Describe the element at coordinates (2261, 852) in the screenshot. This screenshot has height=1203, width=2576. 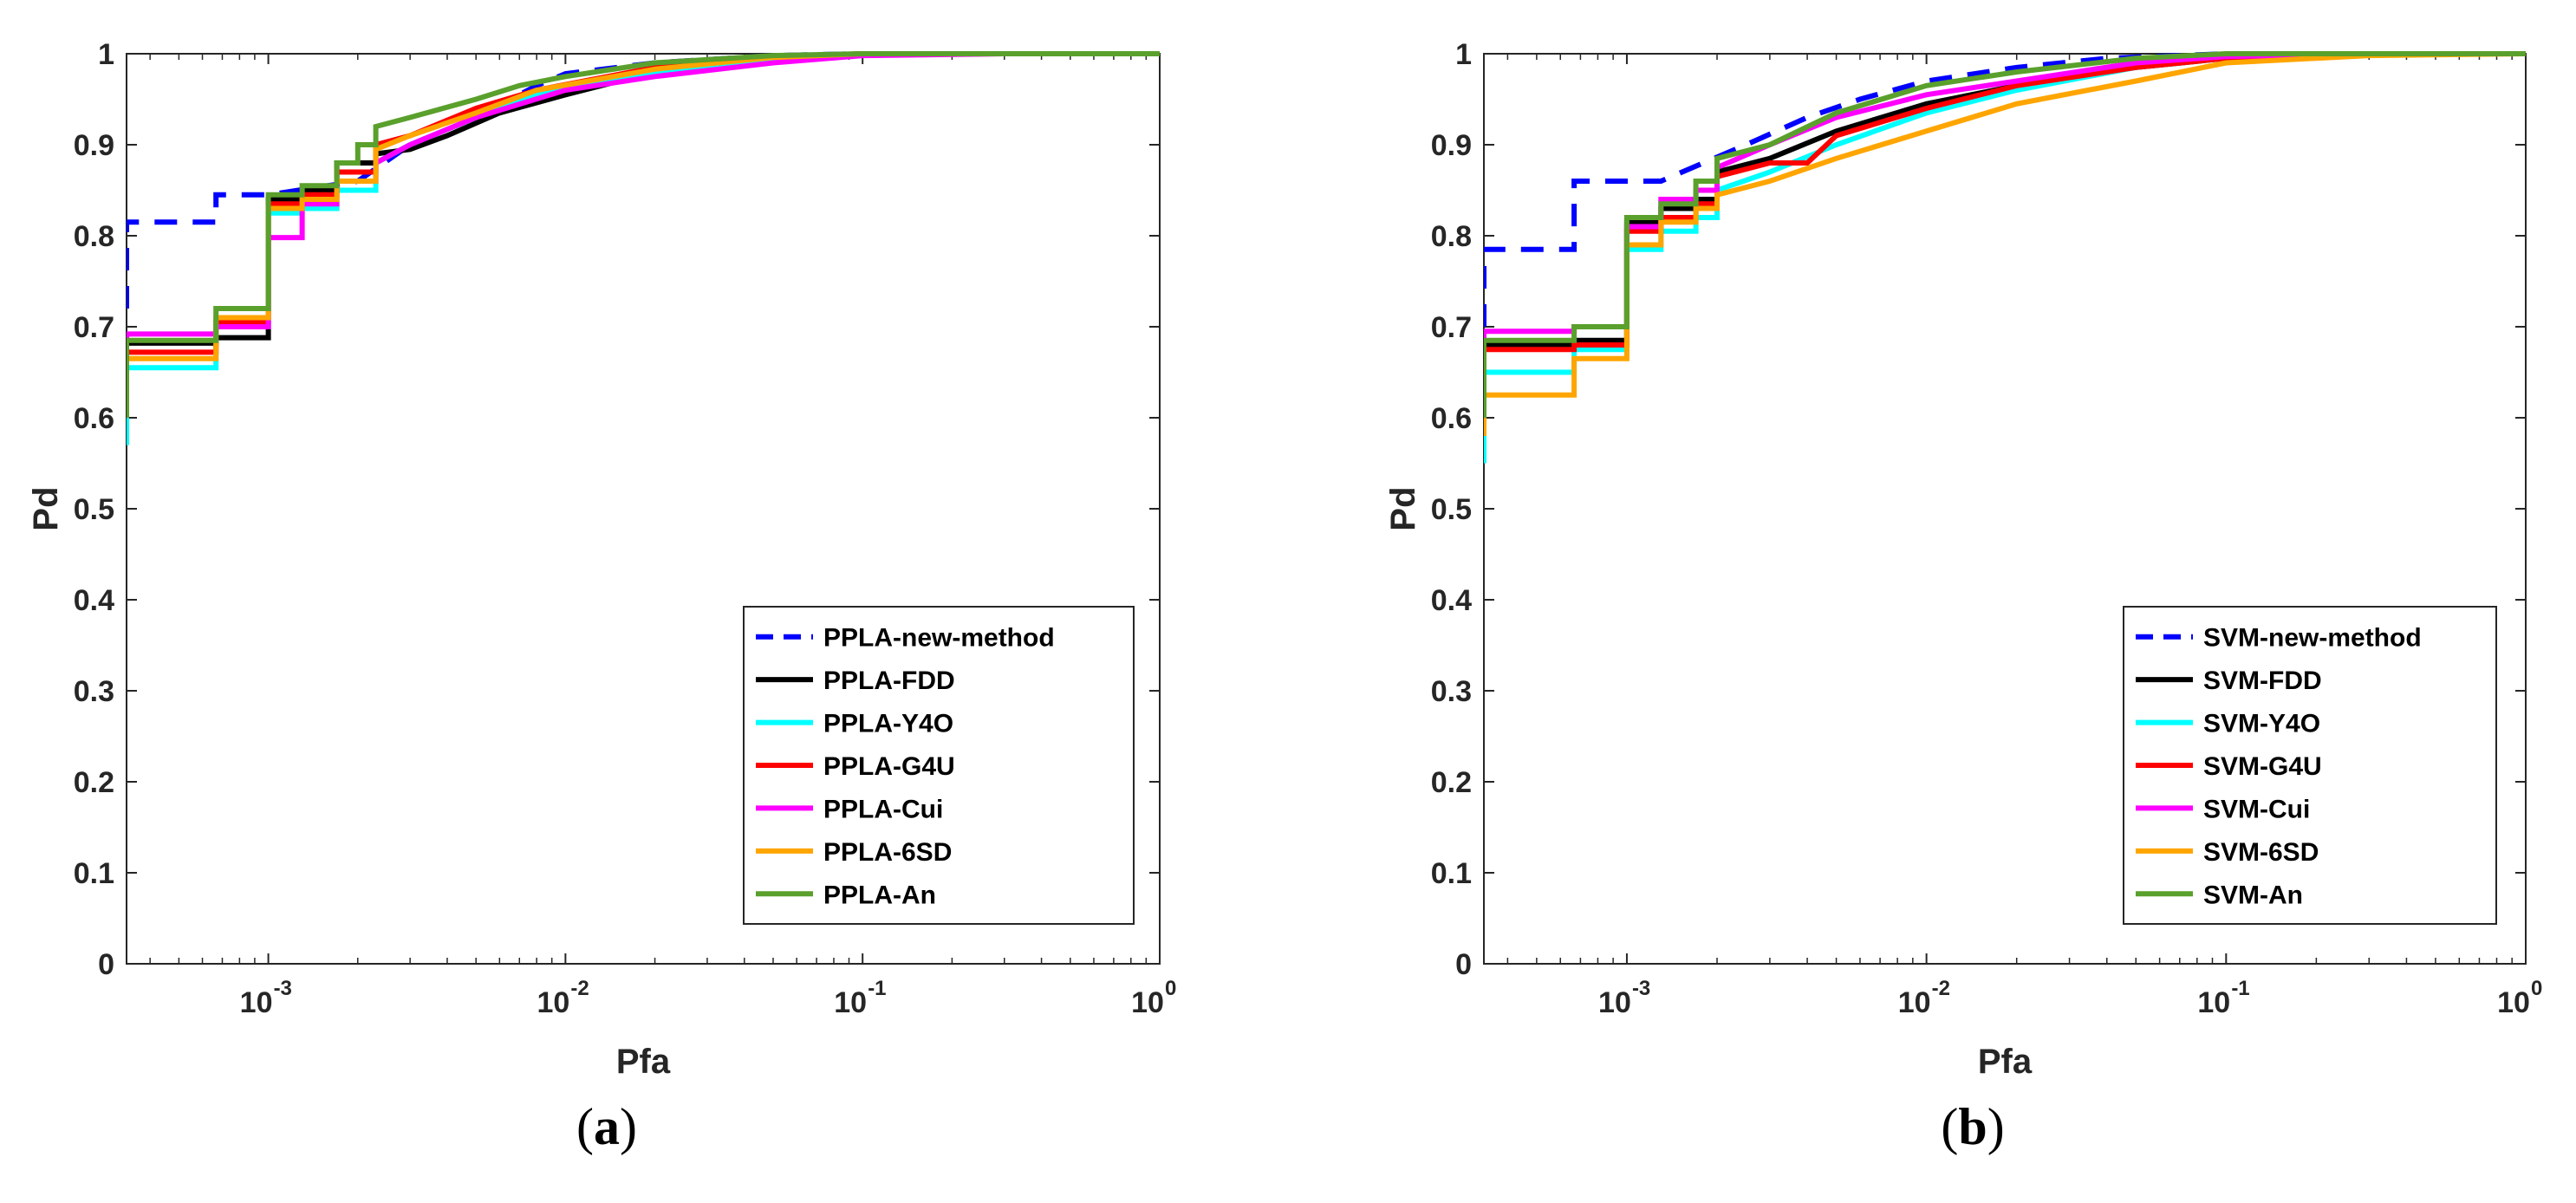
I see `legend-entry-label: SVM-6SD` at that location.